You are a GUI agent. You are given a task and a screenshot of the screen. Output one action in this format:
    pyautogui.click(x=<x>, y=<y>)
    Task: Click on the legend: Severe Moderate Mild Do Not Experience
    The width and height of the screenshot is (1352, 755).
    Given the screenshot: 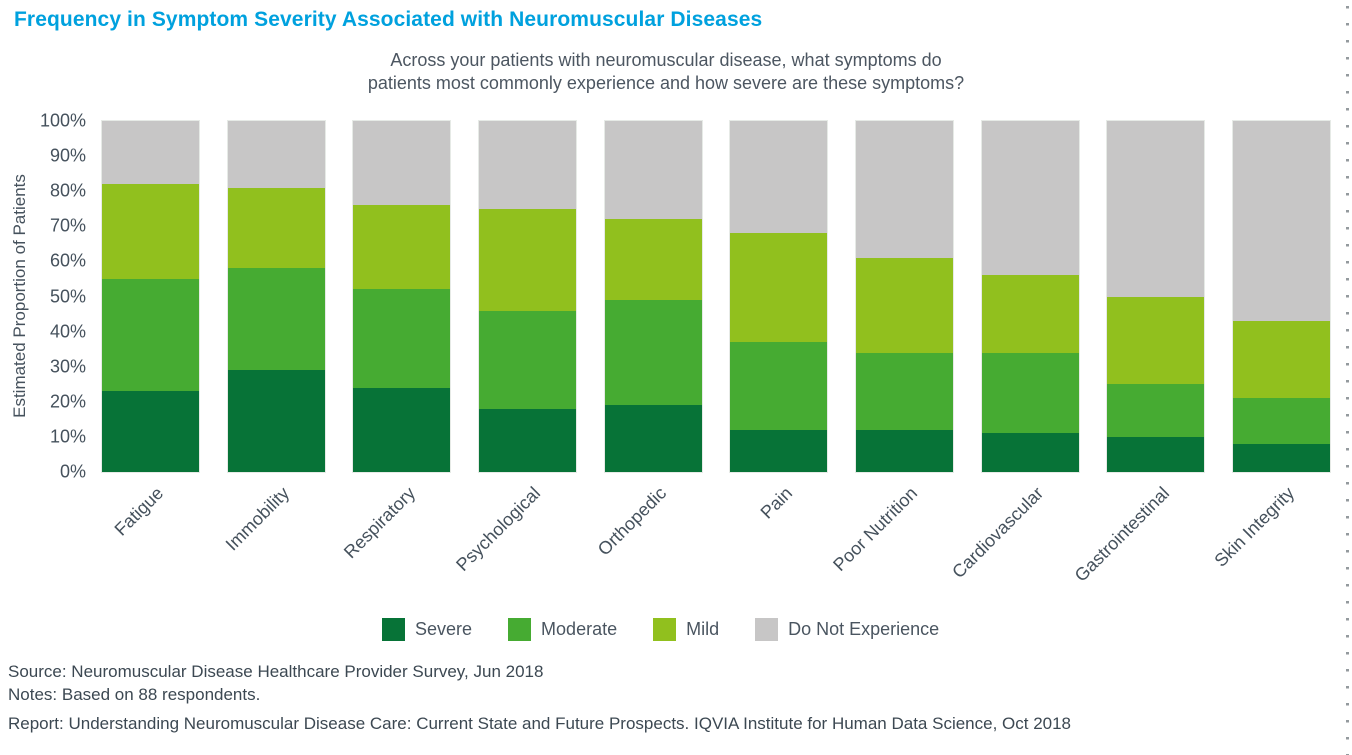 What is the action you would take?
    pyautogui.click(x=660, y=629)
    